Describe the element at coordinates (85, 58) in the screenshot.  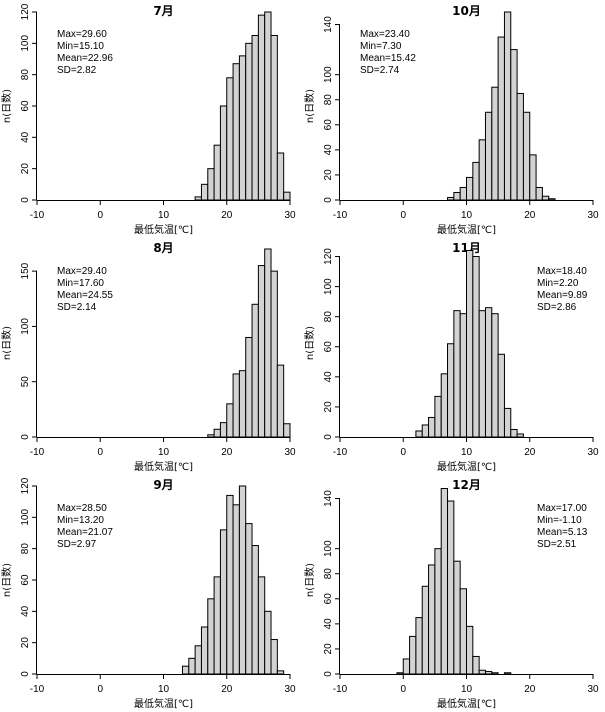
I see `stats-line: Mean=22.96` at that location.